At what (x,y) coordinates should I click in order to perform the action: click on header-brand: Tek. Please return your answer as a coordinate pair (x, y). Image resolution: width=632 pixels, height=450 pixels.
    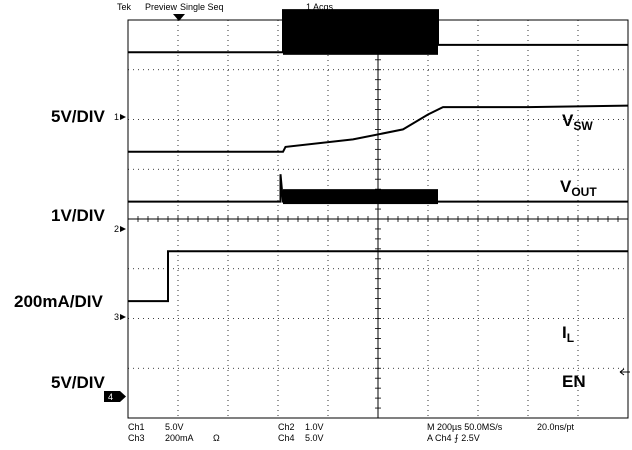
    Looking at the image, I should click on (124, 7).